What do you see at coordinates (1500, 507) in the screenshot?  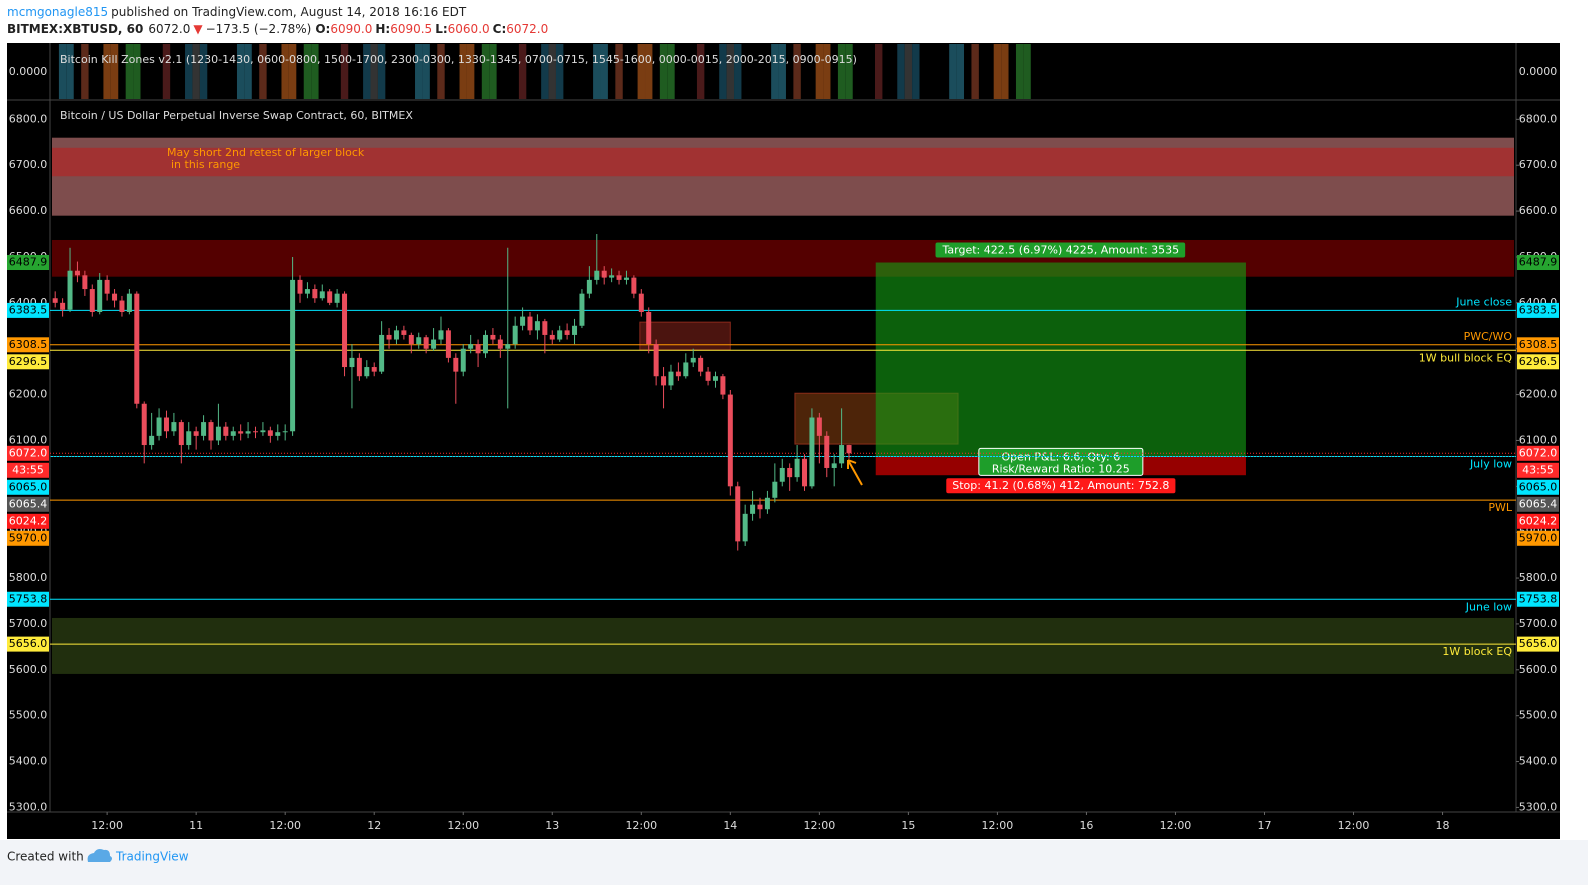 I see `level-name: PWL` at bounding box center [1500, 507].